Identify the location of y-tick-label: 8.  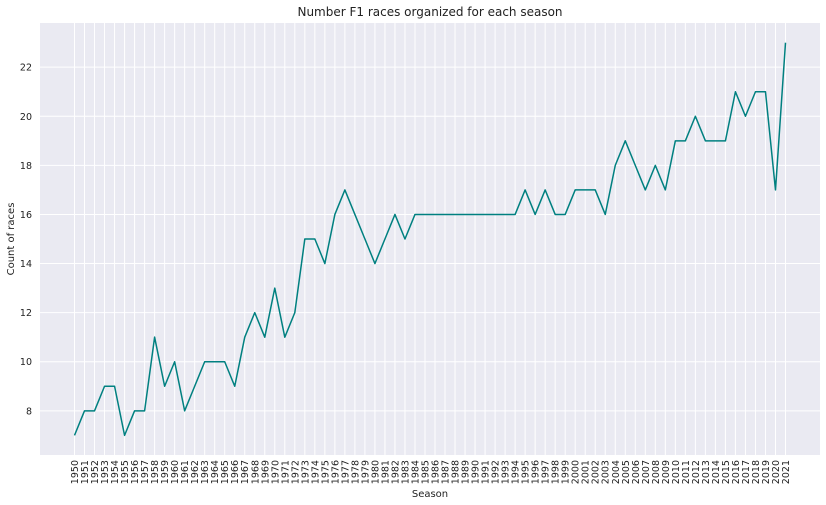
(29, 411).